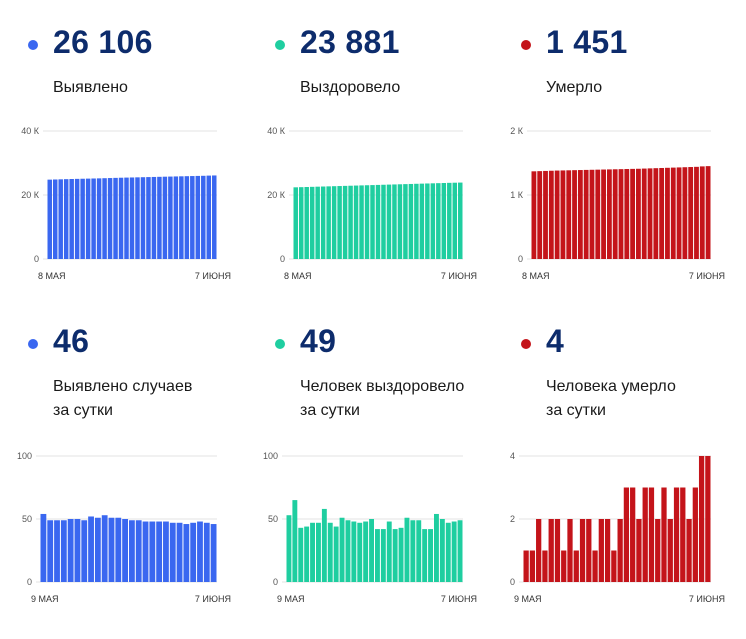  I want to click on daily-recovered-label-line2: за сутки, so click(330, 410).